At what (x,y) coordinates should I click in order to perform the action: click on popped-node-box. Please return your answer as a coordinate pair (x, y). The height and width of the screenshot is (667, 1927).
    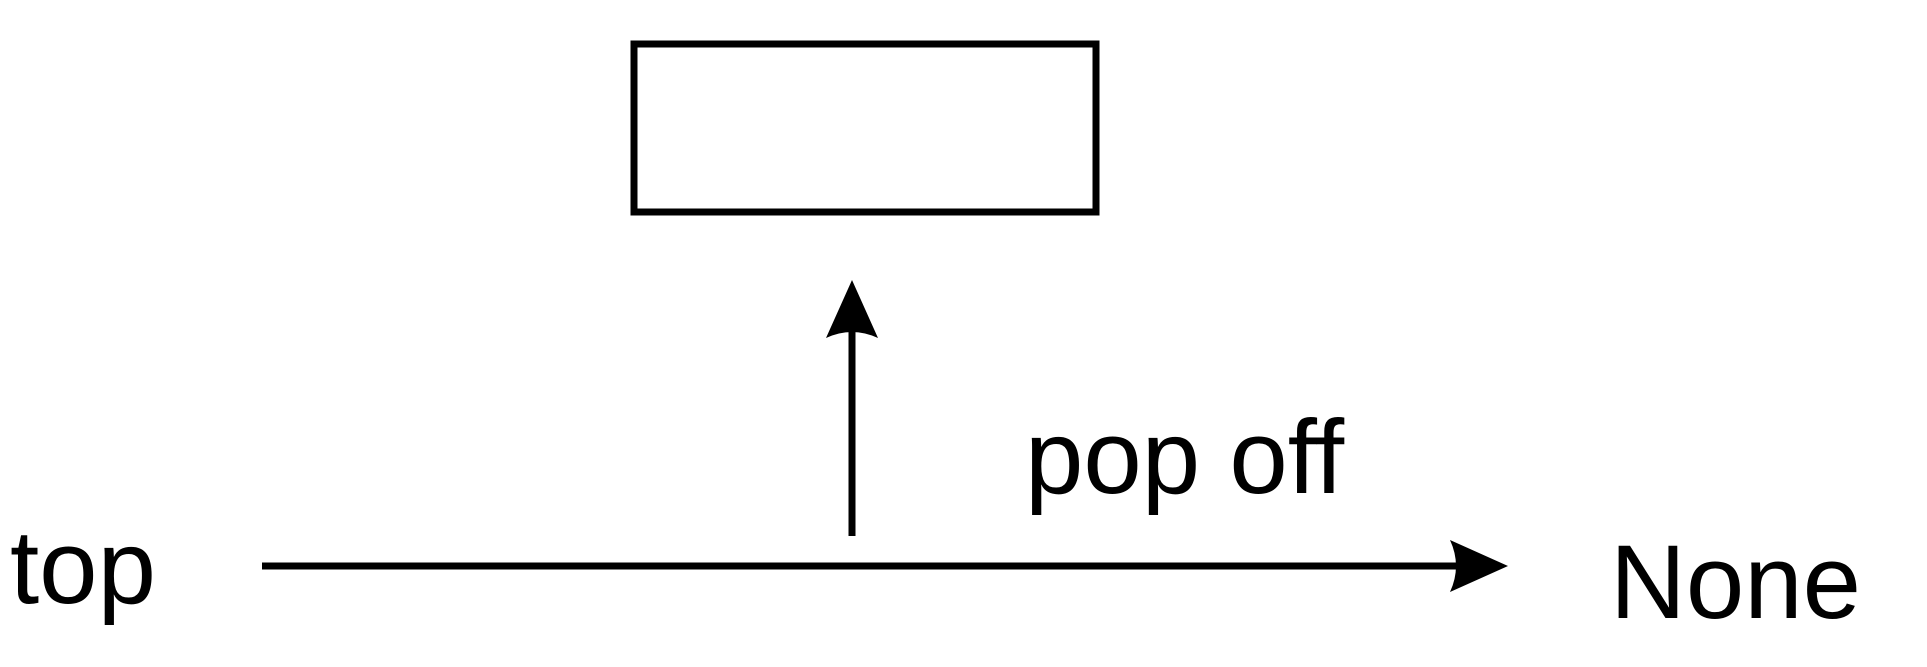
    Looking at the image, I should click on (865, 128).